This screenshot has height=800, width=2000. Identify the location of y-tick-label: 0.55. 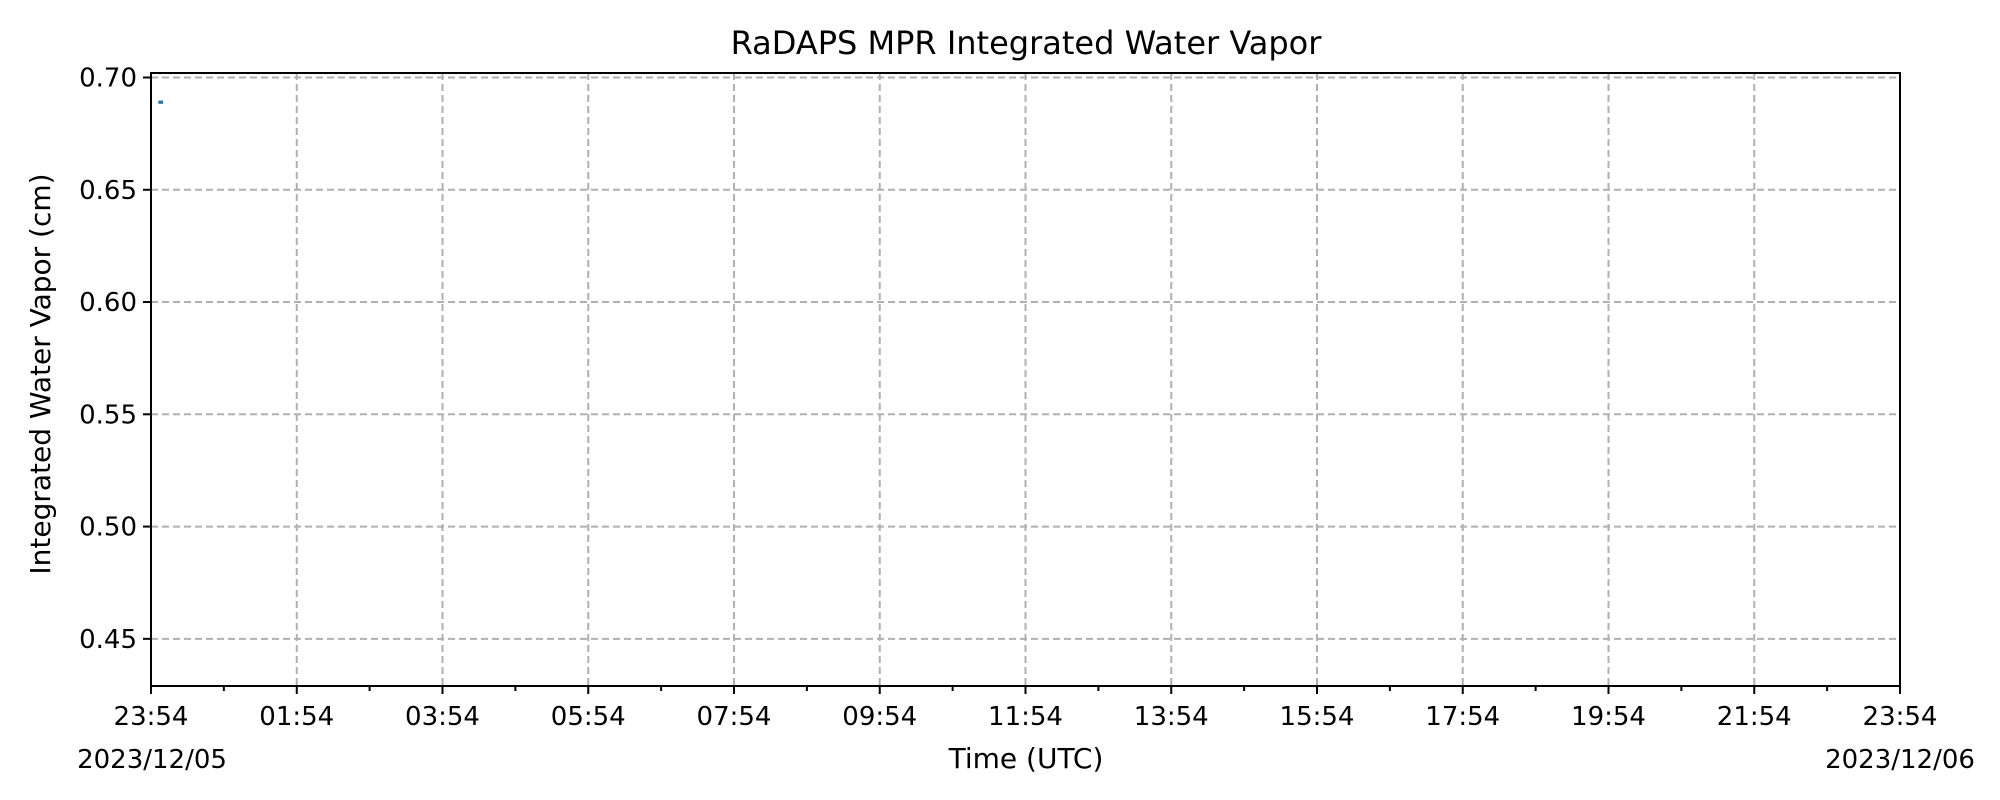
(108, 415).